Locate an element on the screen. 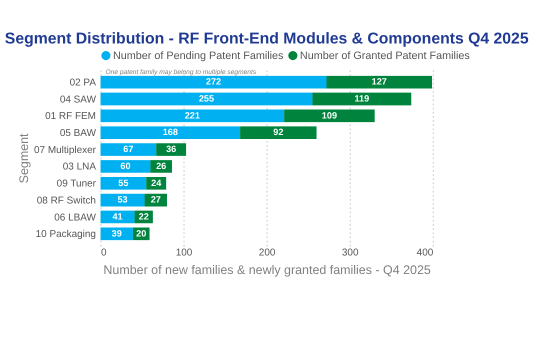 The width and height of the screenshot is (550, 349). y-tick-label: 09 Tuner is located at coordinates (76, 184).